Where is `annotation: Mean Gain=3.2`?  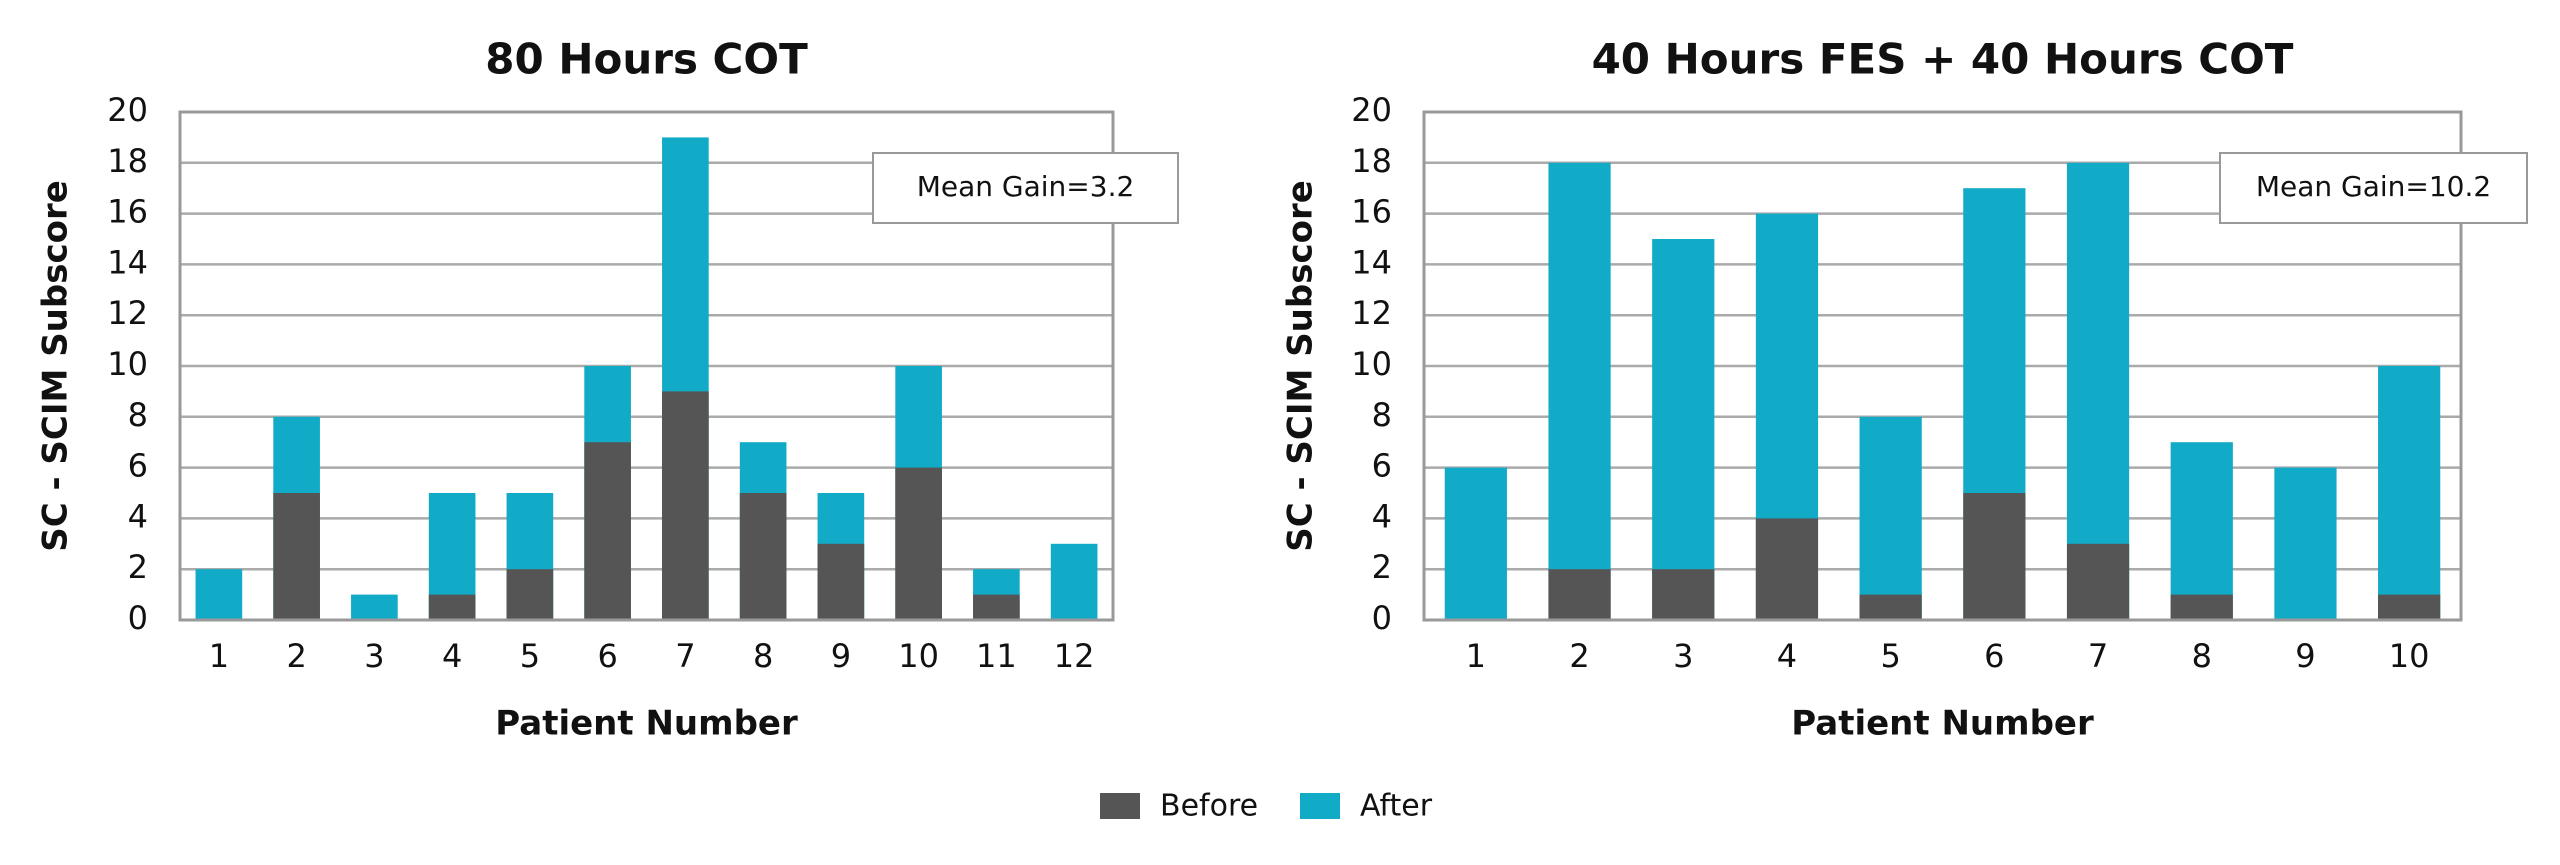 annotation: Mean Gain=3.2 is located at coordinates (1026, 186).